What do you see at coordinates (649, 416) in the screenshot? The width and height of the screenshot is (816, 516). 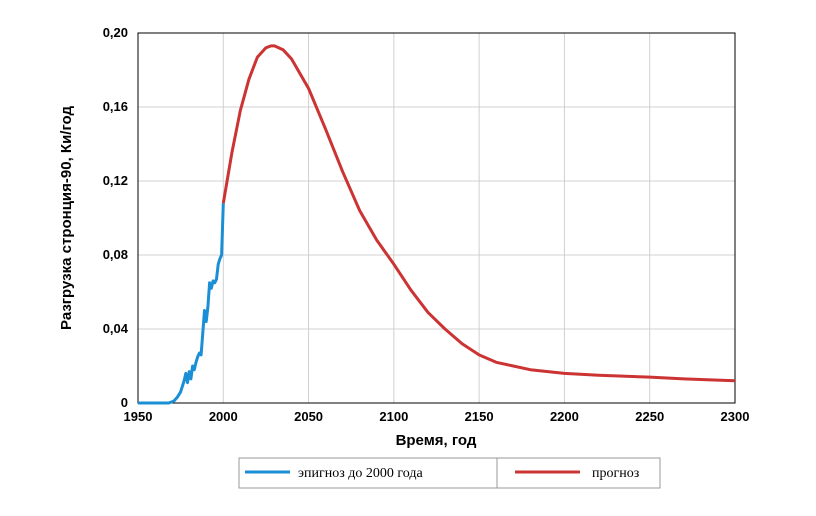 I see `x-tick-label: 2250` at bounding box center [649, 416].